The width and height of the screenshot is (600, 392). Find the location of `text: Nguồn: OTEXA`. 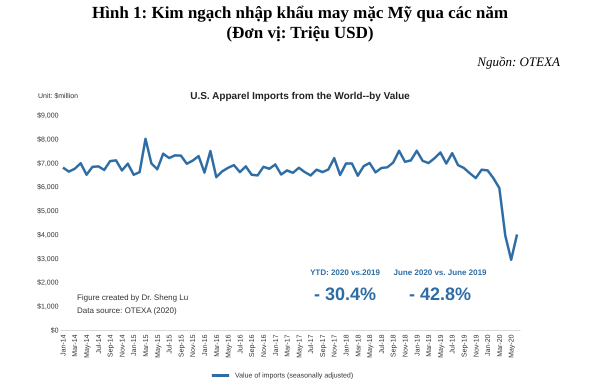

text: Nguồn: OTEXA is located at coordinates (518, 61).